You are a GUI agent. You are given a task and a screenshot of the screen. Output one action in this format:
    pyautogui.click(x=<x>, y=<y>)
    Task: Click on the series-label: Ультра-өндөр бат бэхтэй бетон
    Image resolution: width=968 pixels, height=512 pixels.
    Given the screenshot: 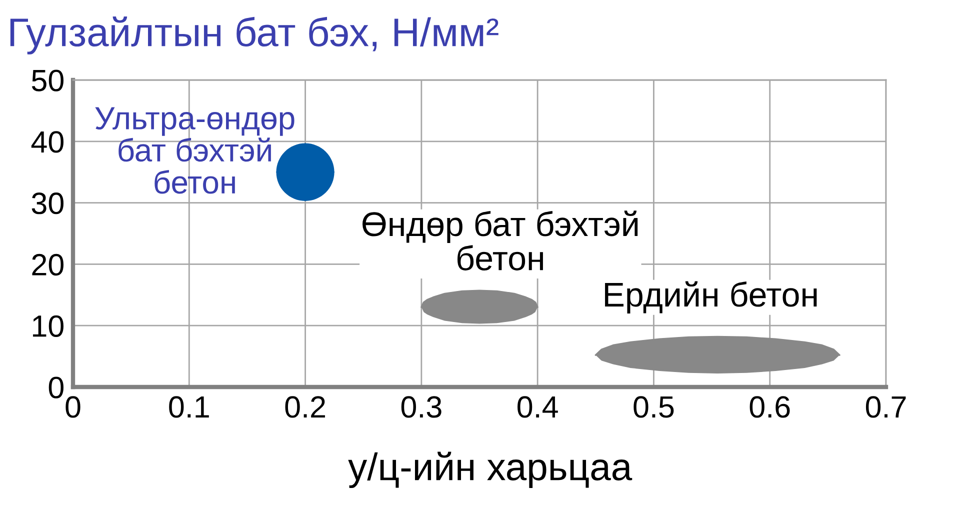 What is the action you would take?
    pyautogui.click(x=194, y=150)
    